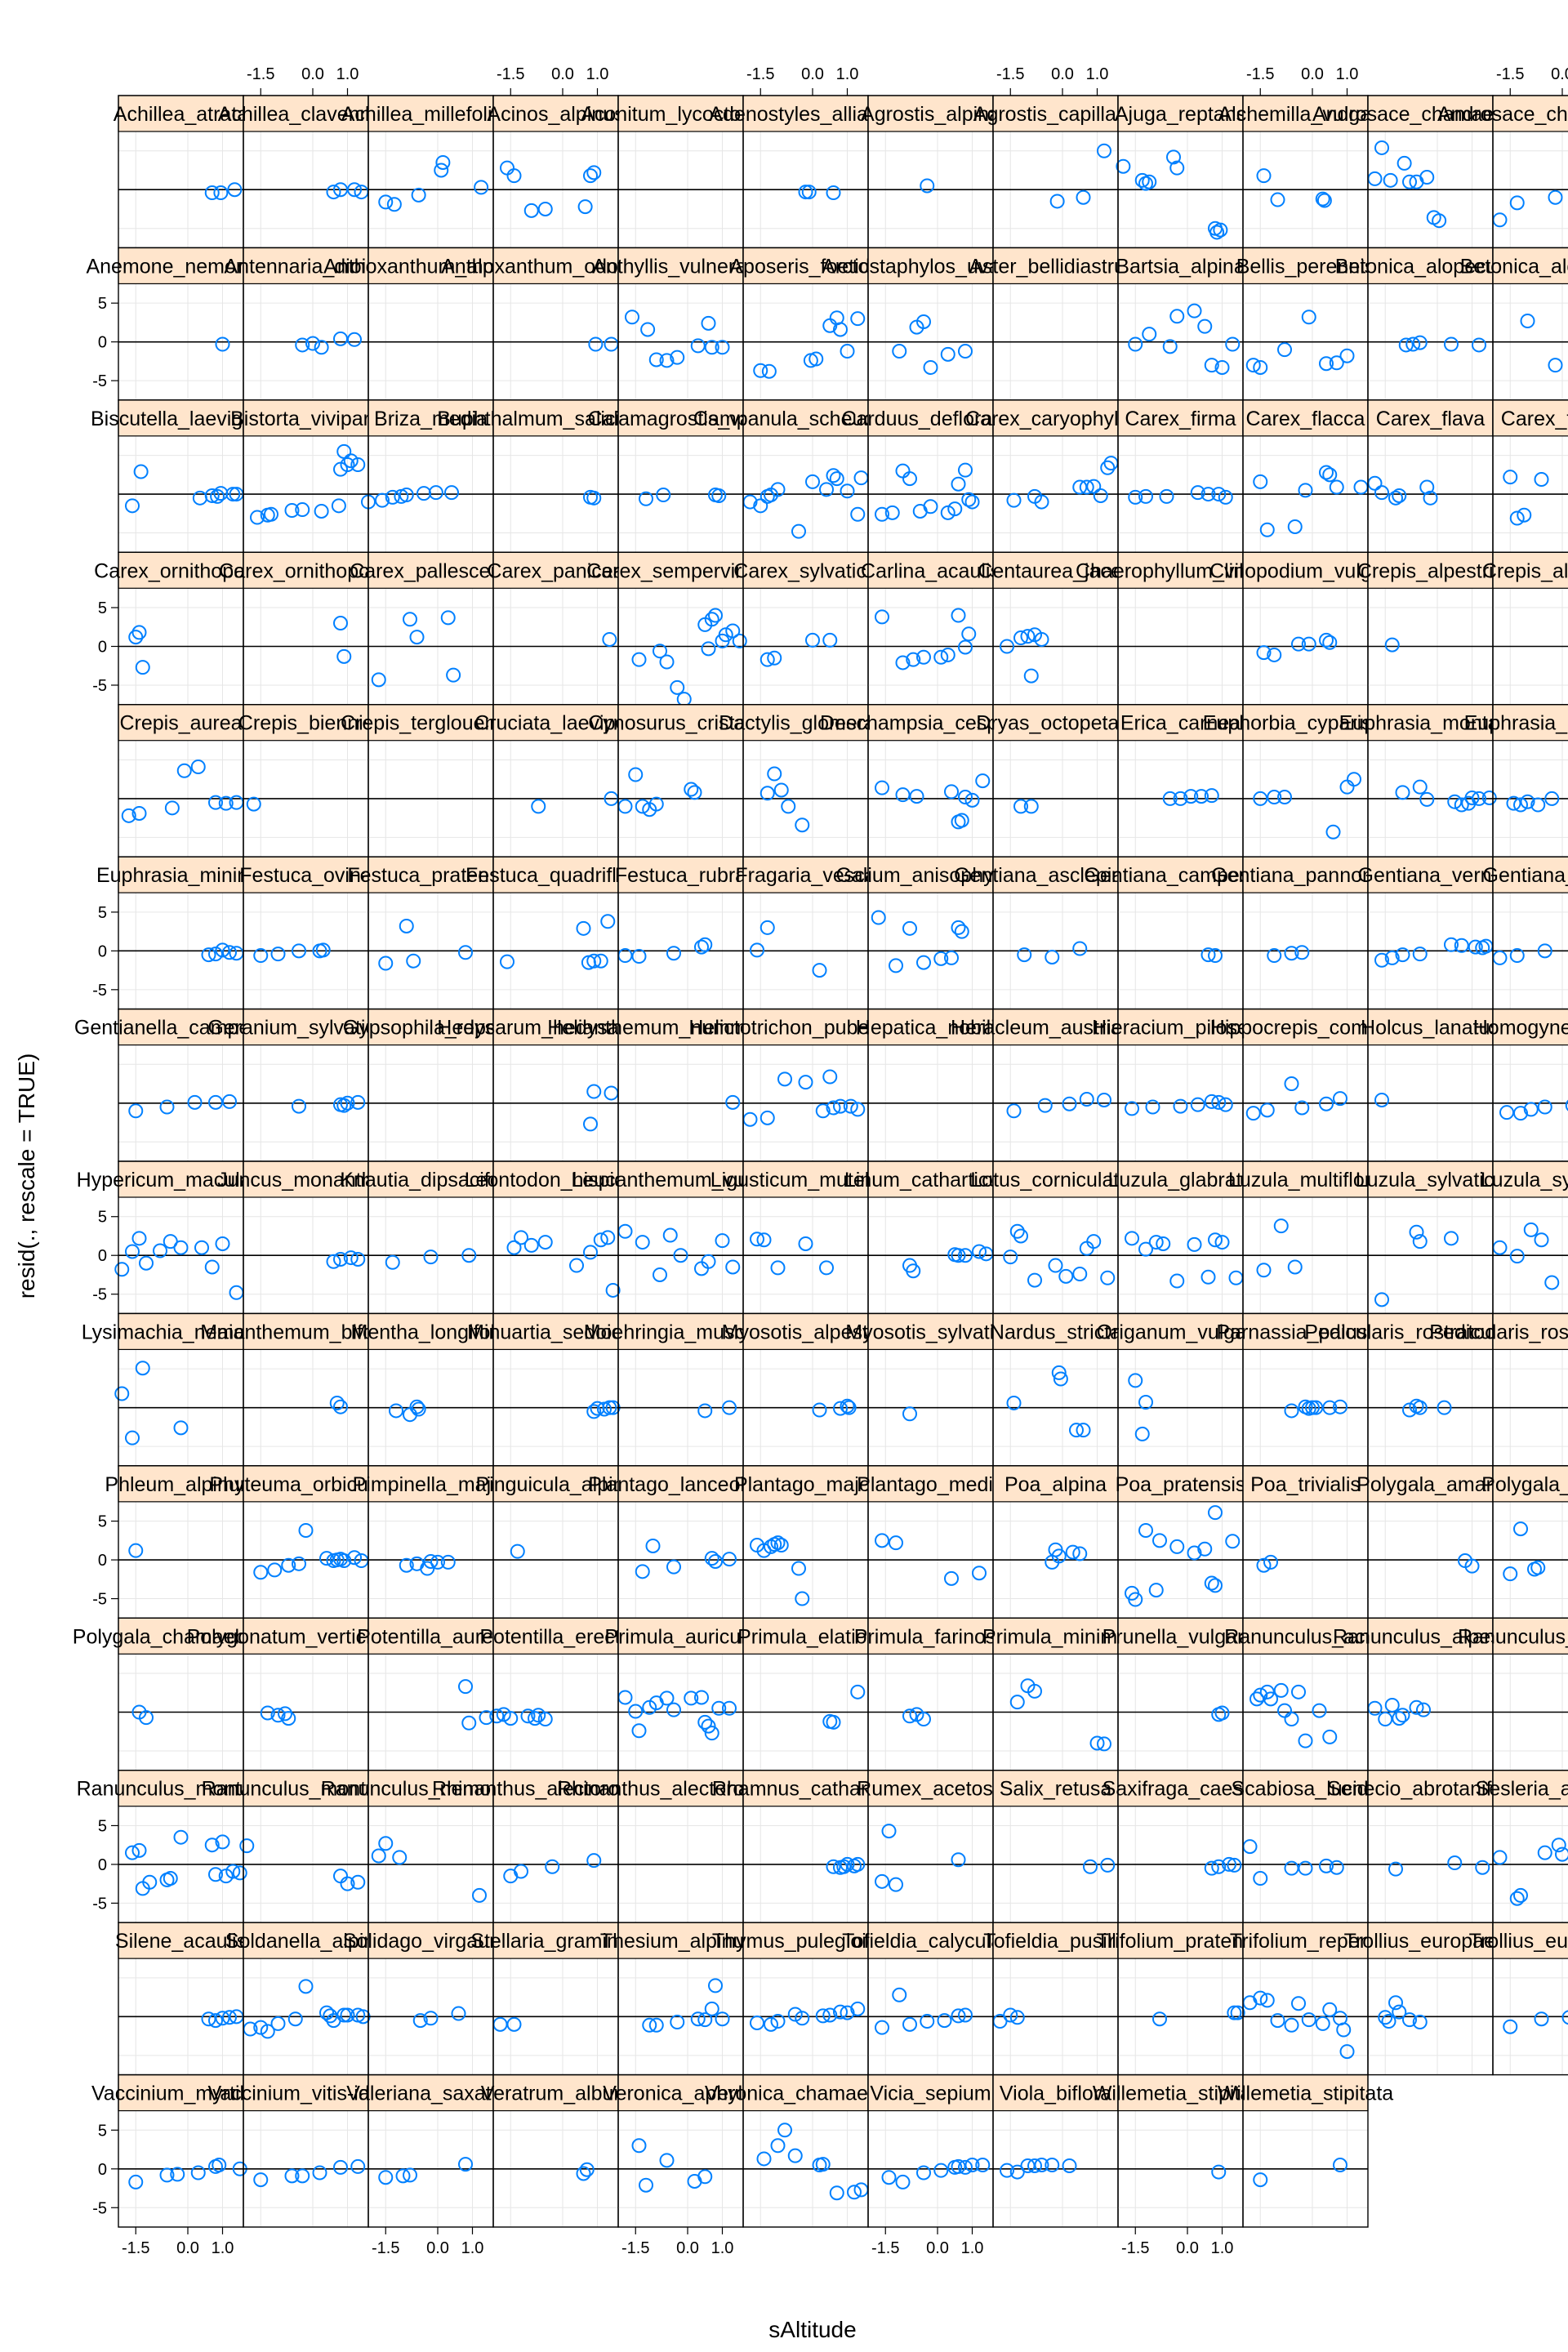 Image resolution: width=1568 pixels, height=2352 pixels. I want to click on panel: Carlina_acaulis, so click(930, 628).